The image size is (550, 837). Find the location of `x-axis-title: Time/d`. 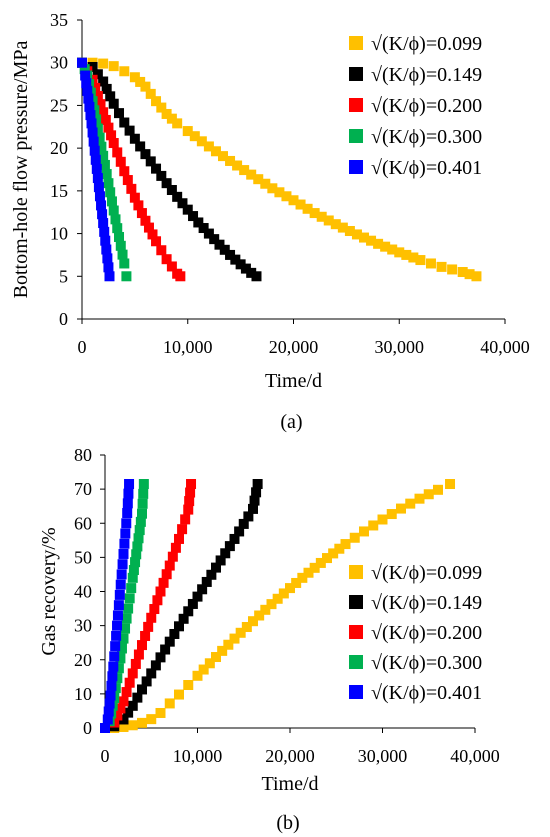

x-axis-title: Time/d is located at coordinates (289, 784).